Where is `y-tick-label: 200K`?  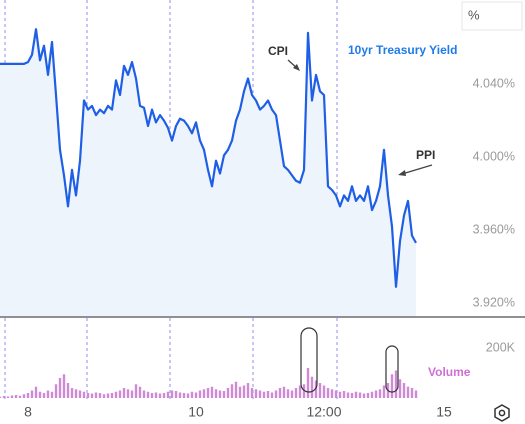 y-tick-label: 200K is located at coordinates (501, 347).